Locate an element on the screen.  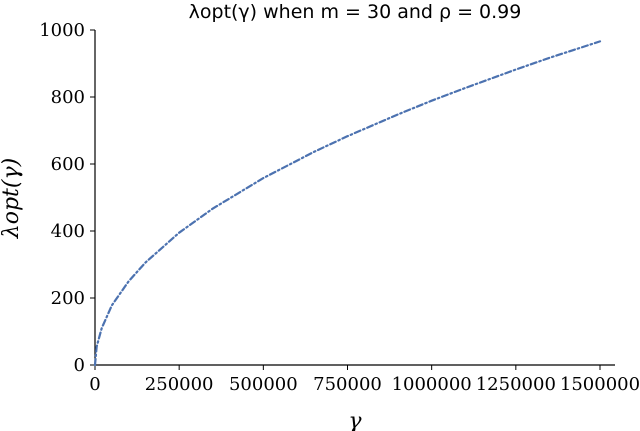
y-axis-label: λopt(γ) is located at coordinates (12, 198).